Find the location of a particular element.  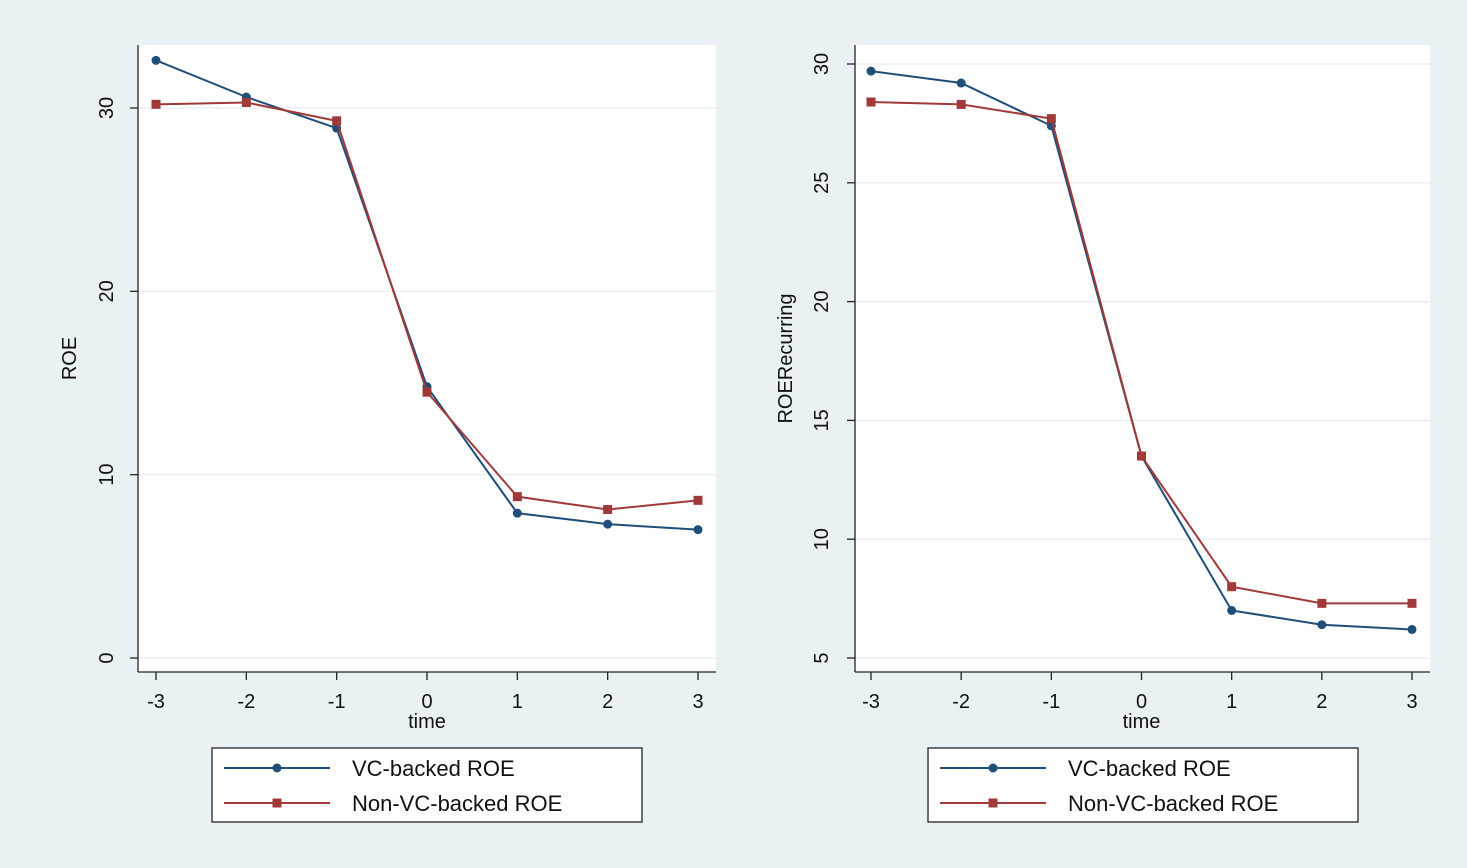

y-axis-title: ROERecurring is located at coordinates (786, 358).